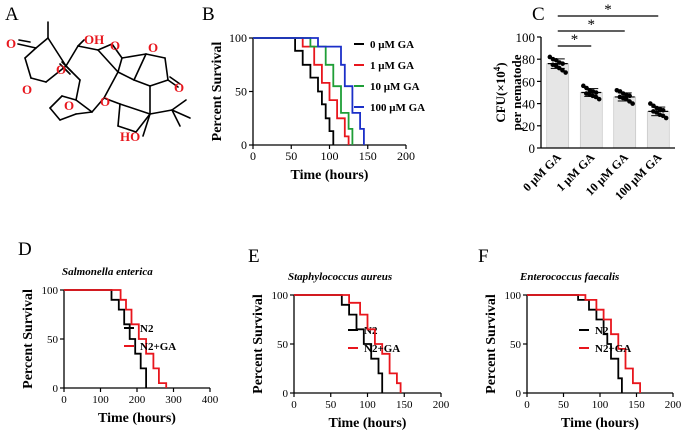 The image size is (685, 436). Describe the element at coordinates (575, 40) in the screenshot. I see `significance-star-1: *` at that location.